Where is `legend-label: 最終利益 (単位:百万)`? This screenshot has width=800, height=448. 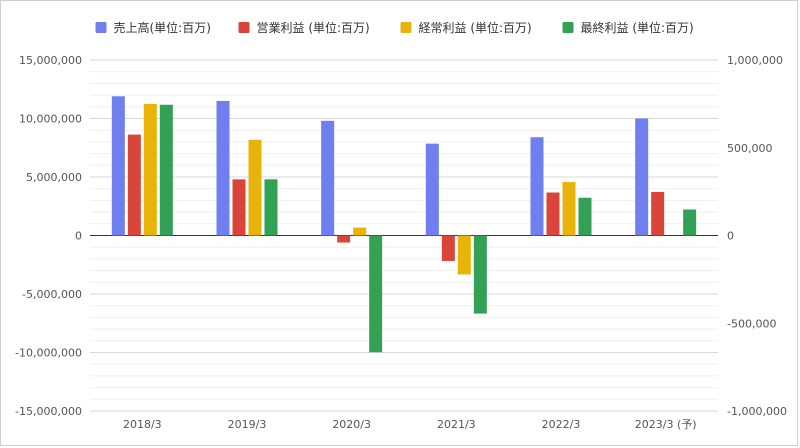 legend-label: 最終利益 (単位:百万) is located at coordinates (637, 27).